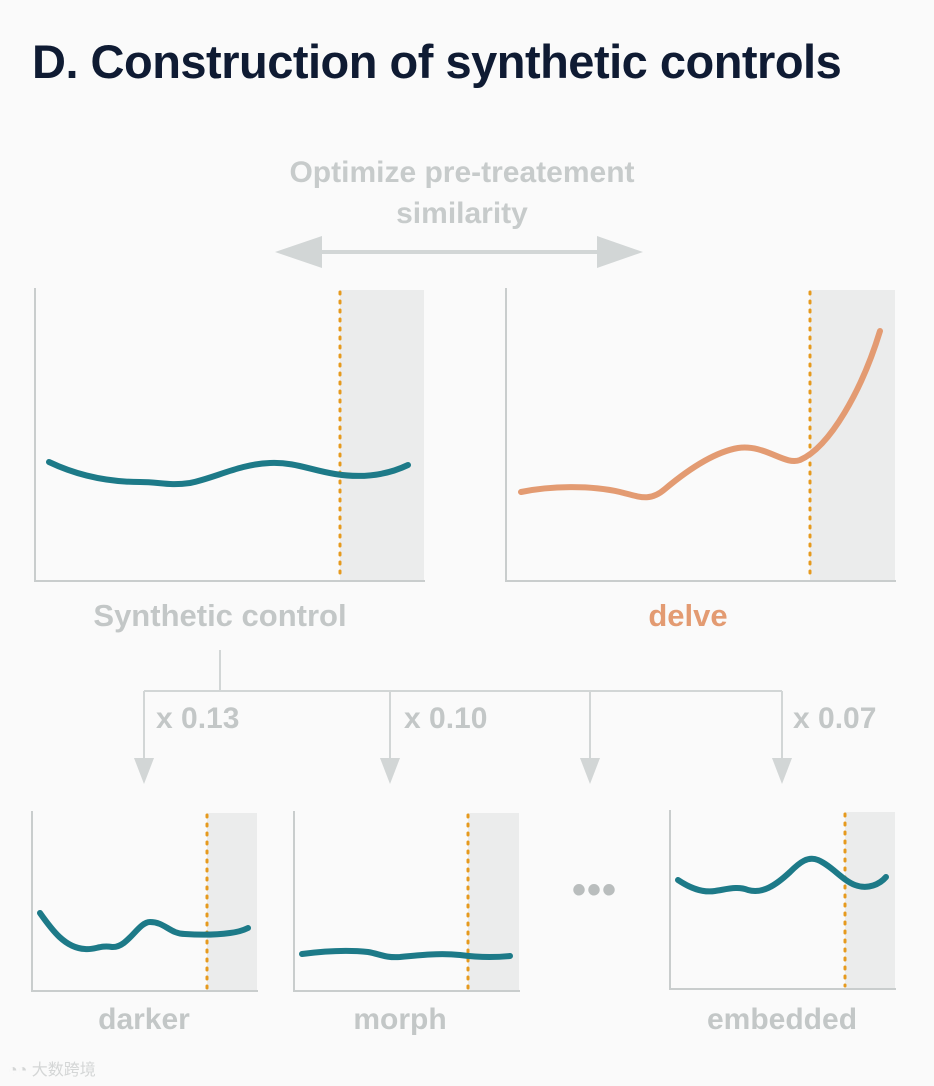 Image resolution: width=934 pixels, height=1086 pixels. I want to click on weight-label-3: x 0.07, so click(835, 718).